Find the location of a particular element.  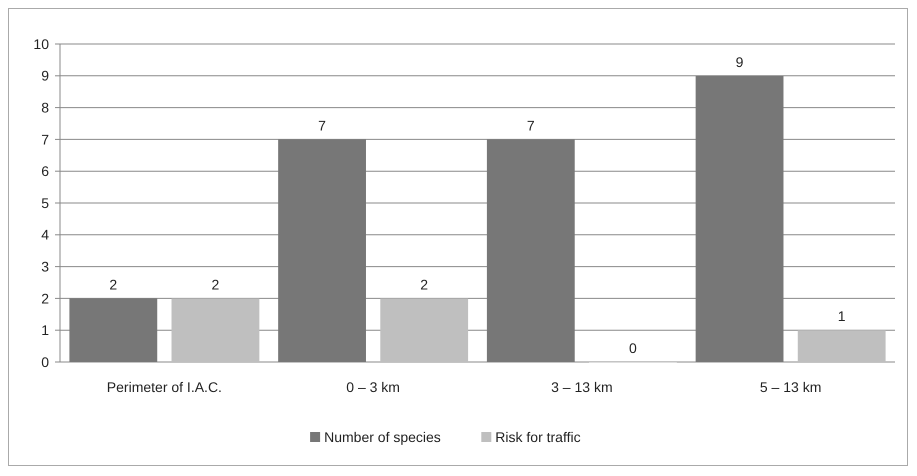

y-tick-label: 2 is located at coordinates (45, 298).